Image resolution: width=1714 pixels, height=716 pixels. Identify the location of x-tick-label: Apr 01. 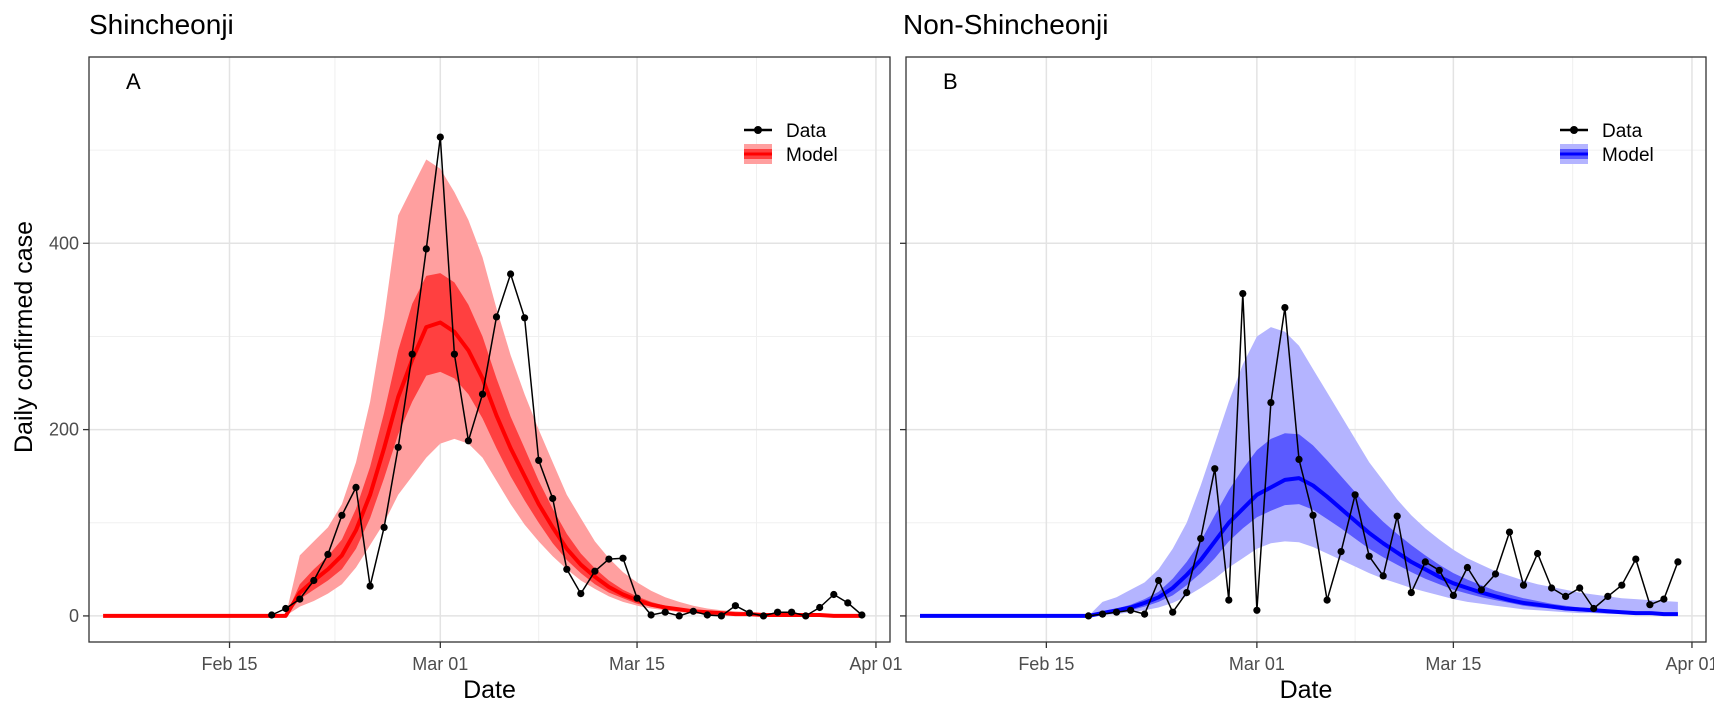
(875, 664).